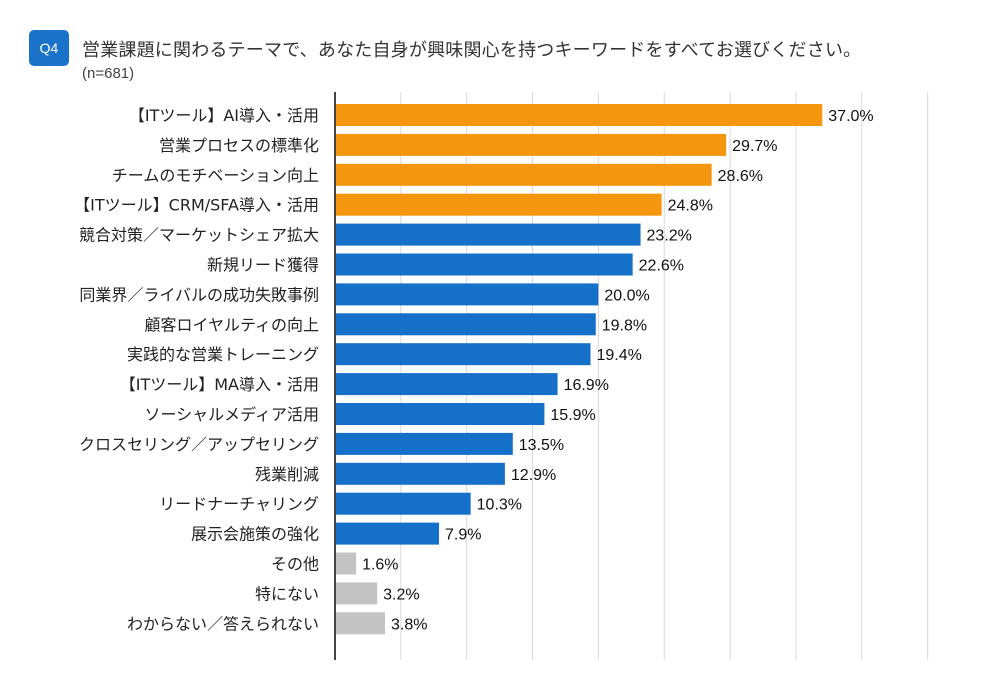 Image resolution: width=1000 pixels, height=689 pixels. I want to click on category-label: 営業プロセスの標準化, so click(239, 145).